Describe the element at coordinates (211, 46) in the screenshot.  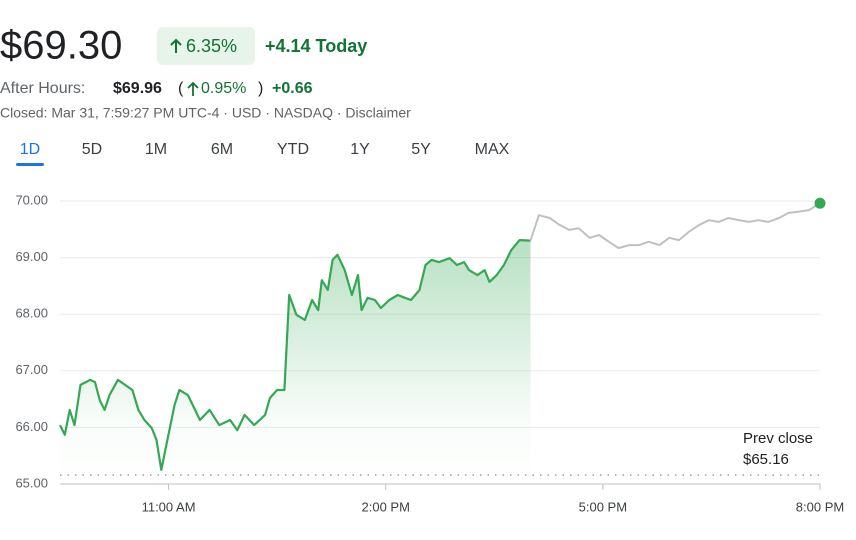
I see `change-percent: 6.35%` at that location.